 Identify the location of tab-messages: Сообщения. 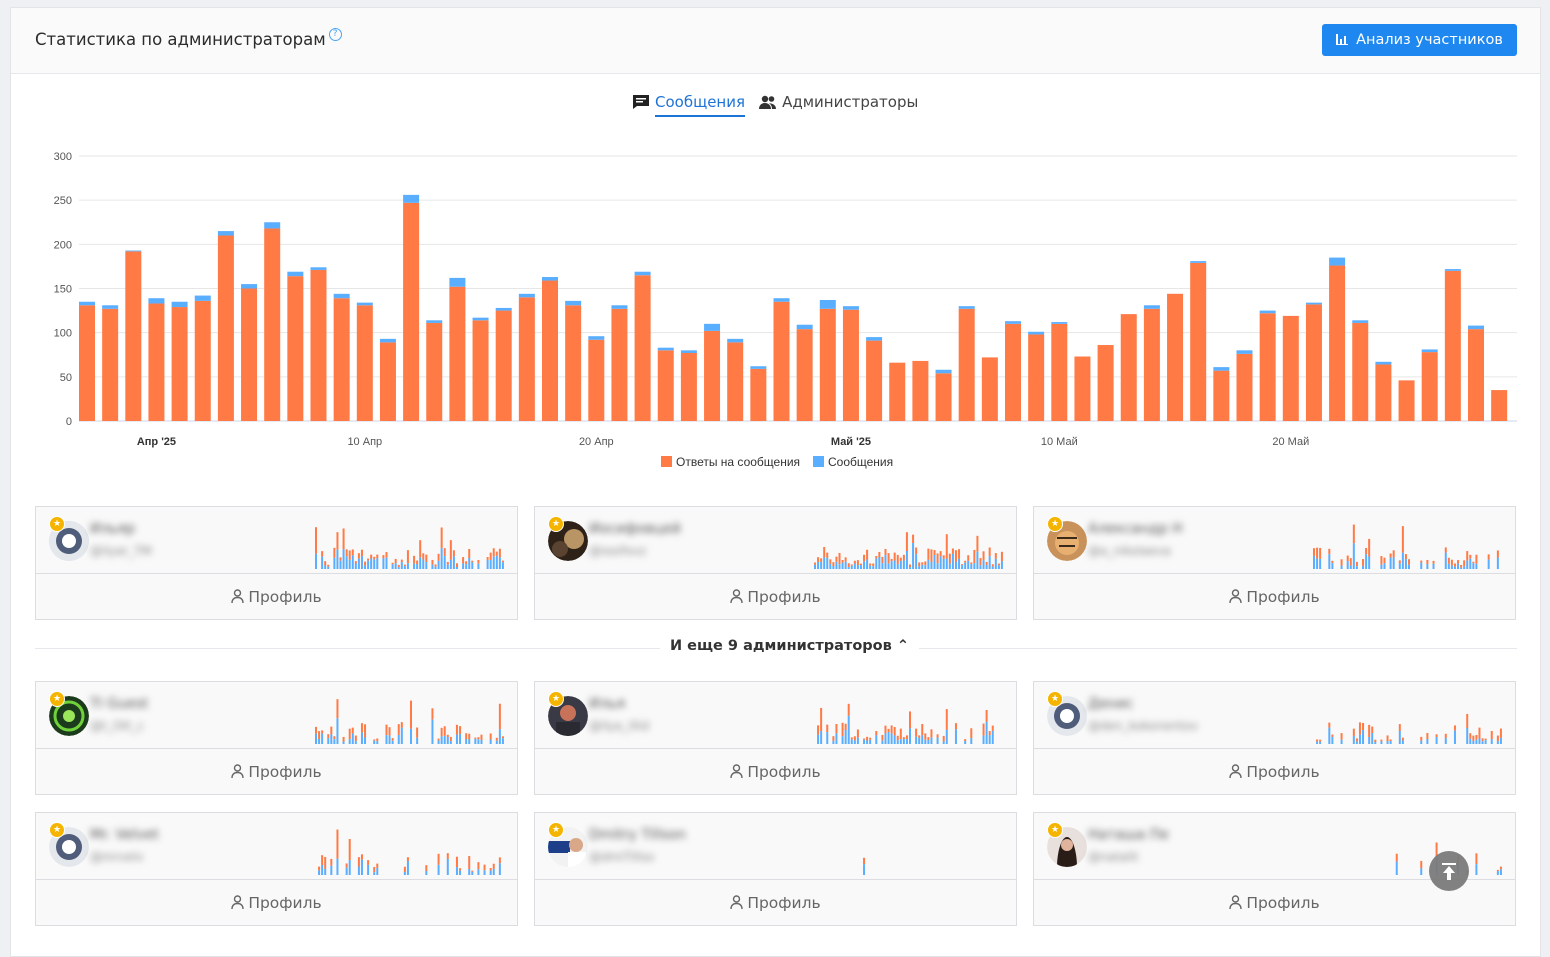
(689, 105).